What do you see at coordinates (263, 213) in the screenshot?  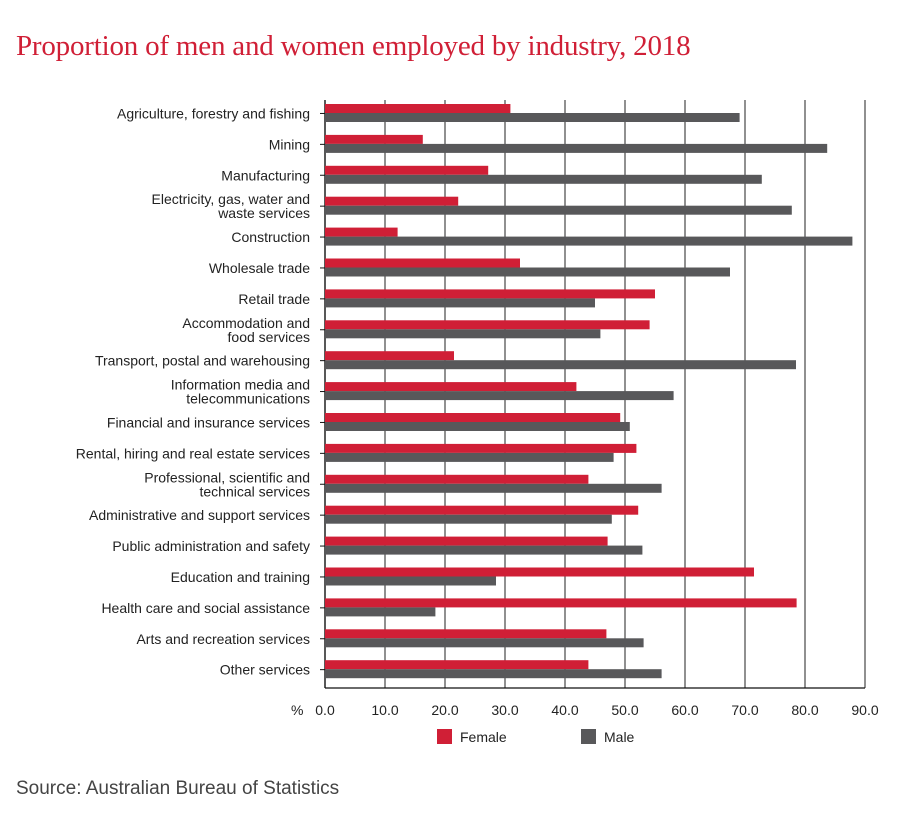 I see `category-label-line: waste services` at bounding box center [263, 213].